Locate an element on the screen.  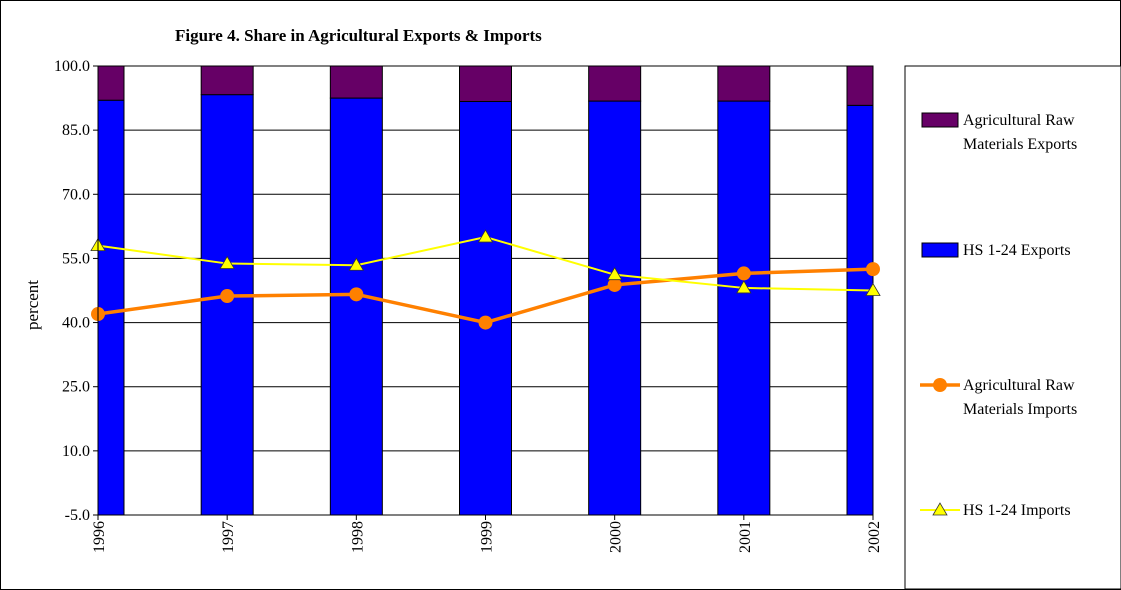
legend-hs-exports-label: HS 1-24 Exports is located at coordinates (1017, 250).